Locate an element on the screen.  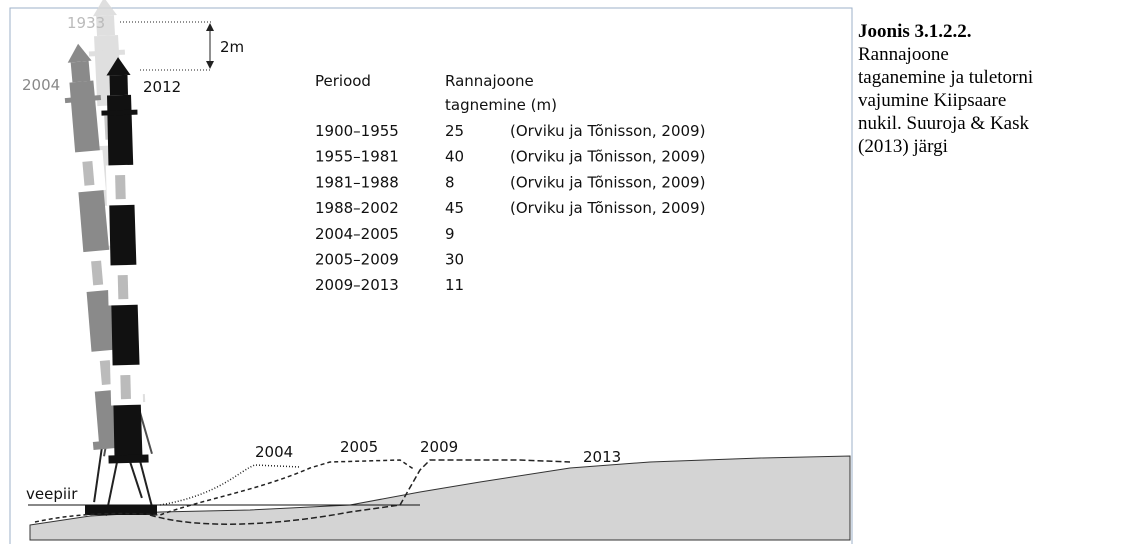
table-cell: 30 is located at coordinates (454, 260).